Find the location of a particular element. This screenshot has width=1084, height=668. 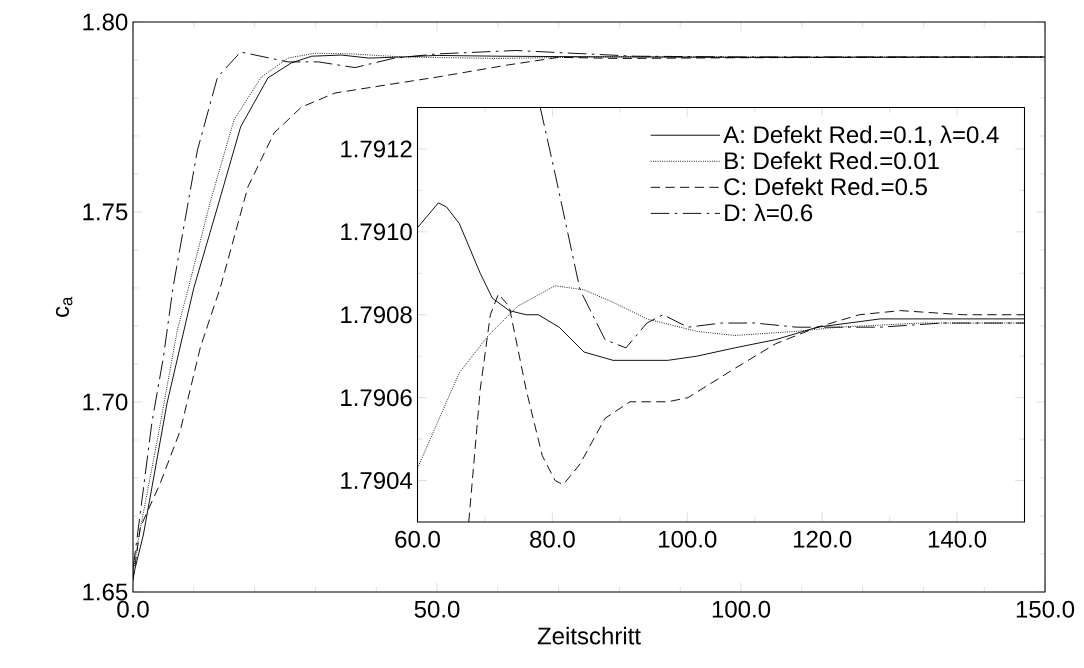

x-axis-title: Zeitschritt is located at coordinates (589, 635).